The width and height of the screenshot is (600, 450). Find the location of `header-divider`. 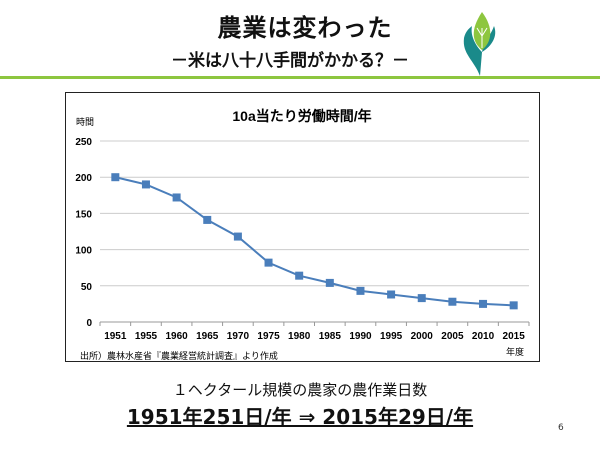

header-divider is located at coordinates (300, 77).